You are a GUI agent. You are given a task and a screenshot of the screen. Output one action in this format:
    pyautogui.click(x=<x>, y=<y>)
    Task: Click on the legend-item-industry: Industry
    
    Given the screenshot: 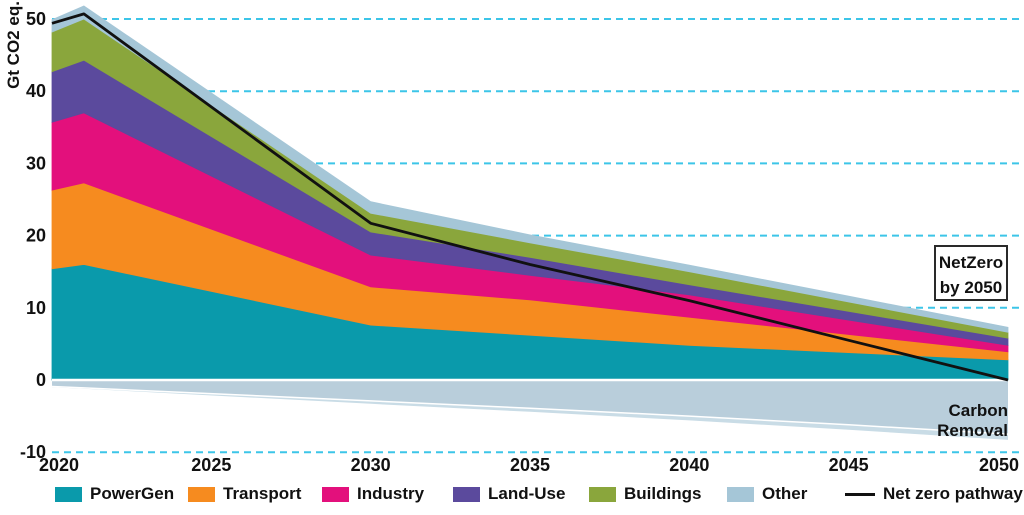 What is the action you would take?
    pyautogui.click(x=373, y=494)
    